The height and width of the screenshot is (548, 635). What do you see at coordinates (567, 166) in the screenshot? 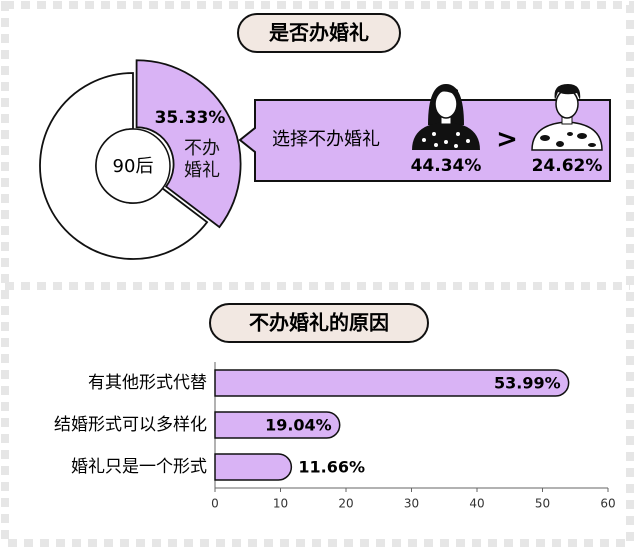
I see `callout-value: 24.62%` at bounding box center [567, 166].